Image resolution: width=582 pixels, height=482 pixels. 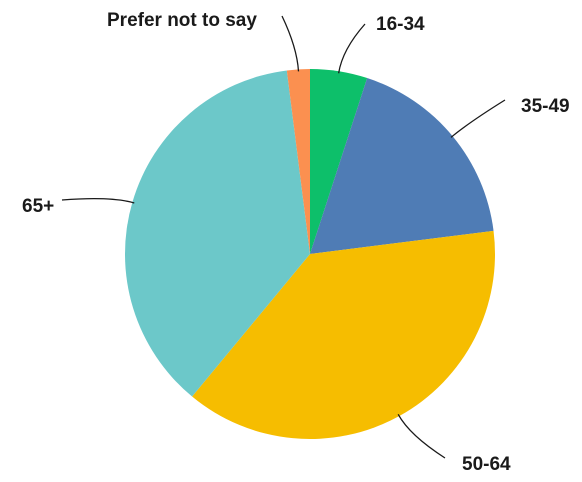 What do you see at coordinates (486, 464) in the screenshot?
I see `slice-label-50-64: 50-64` at bounding box center [486, 464].